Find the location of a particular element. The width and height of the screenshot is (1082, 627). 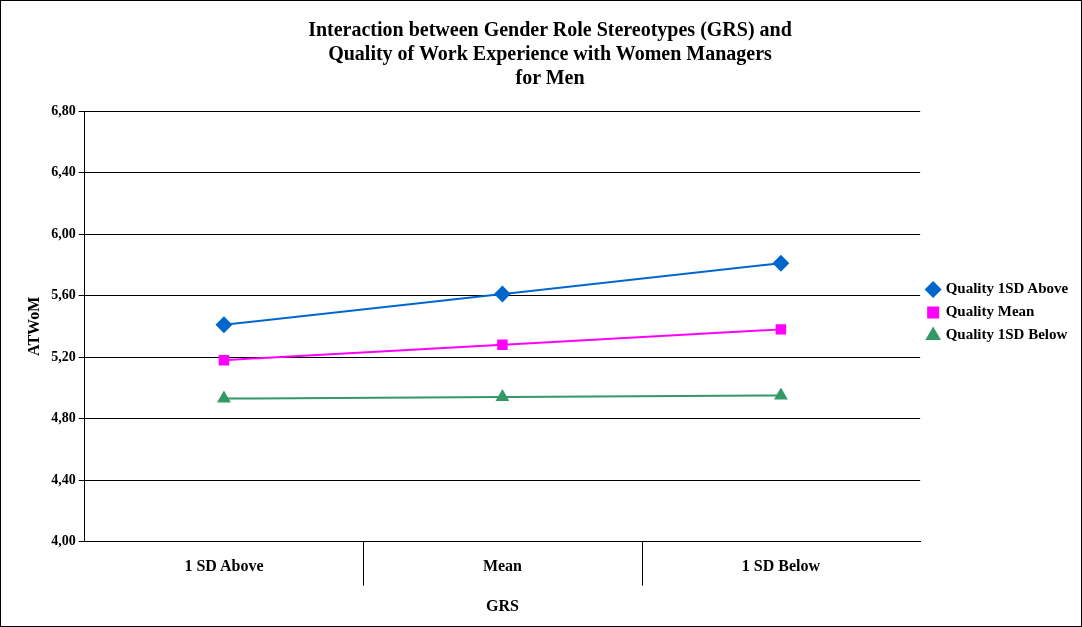

y-tick-label: 5,60 is located at coordinates (63, 295).